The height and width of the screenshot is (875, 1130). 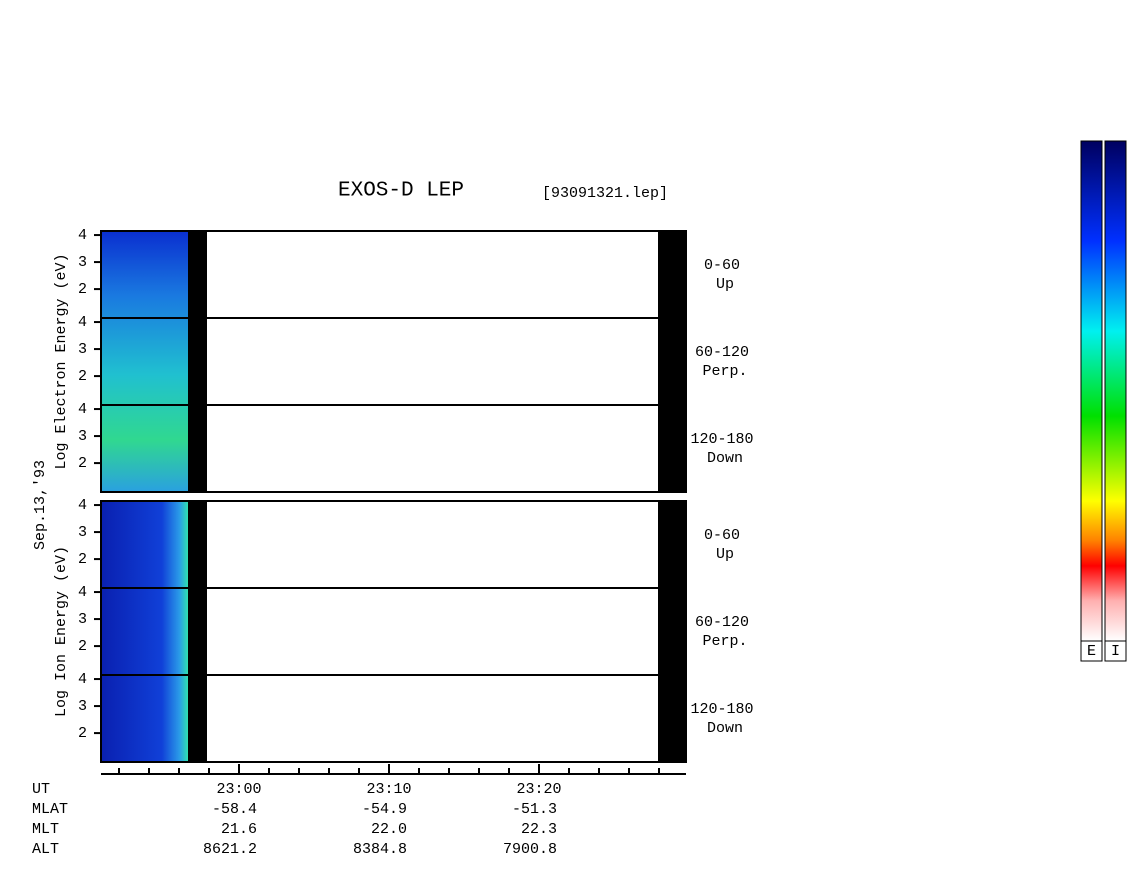 What do you see at coordinates (539, 829) in the screenshot?
I see `orbit-value: 22.3` at bounding box center [539, 829].